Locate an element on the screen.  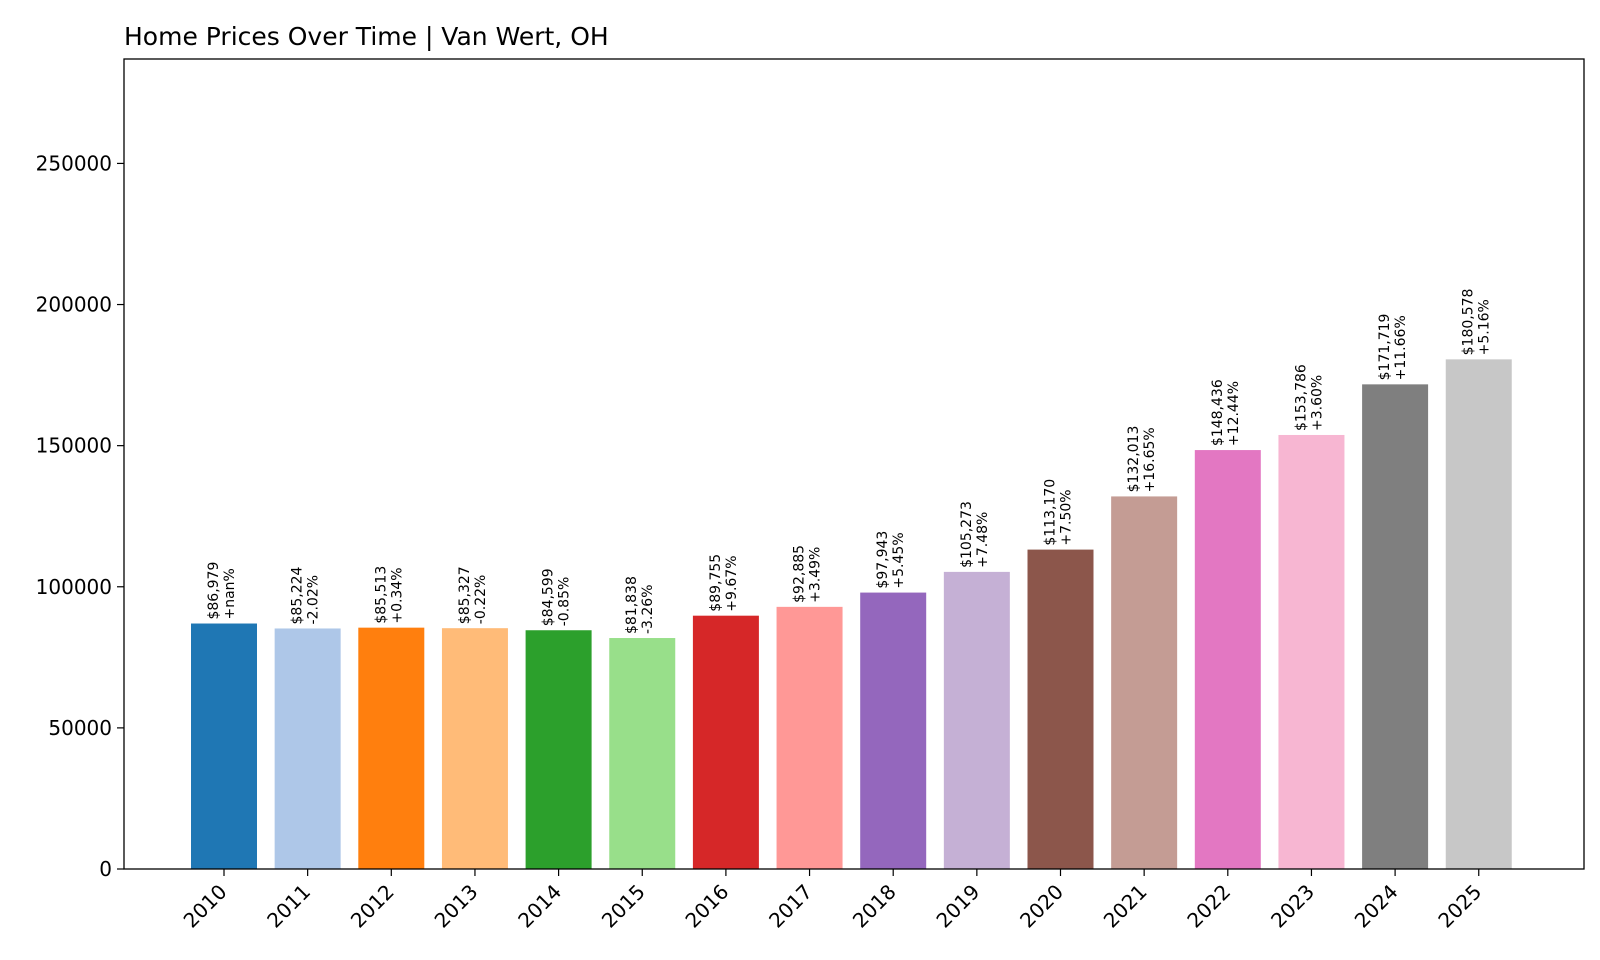
bar-change-label: -0.85% is located at coordinates (565, 602).